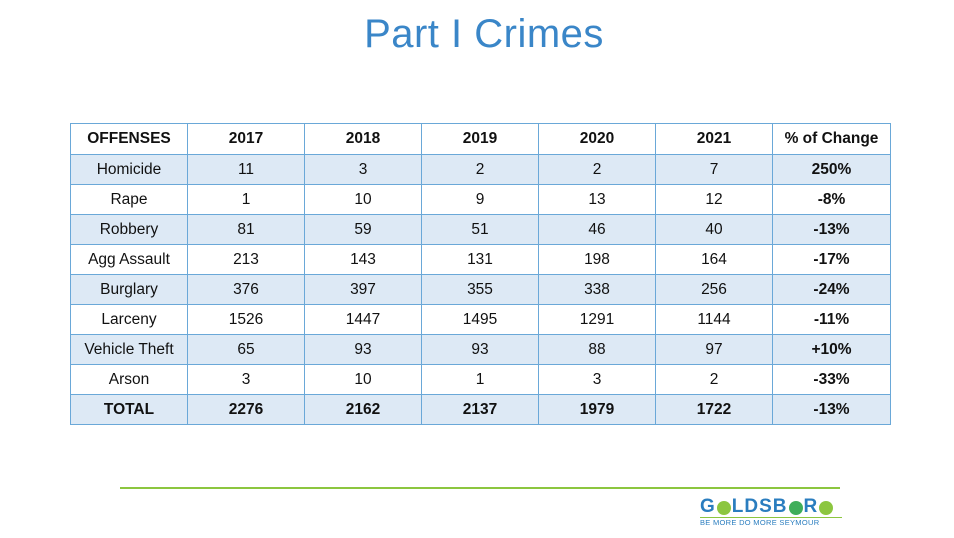 The image size is (954, 538). I want to click on change-cell: 250%, so click(831, 169).